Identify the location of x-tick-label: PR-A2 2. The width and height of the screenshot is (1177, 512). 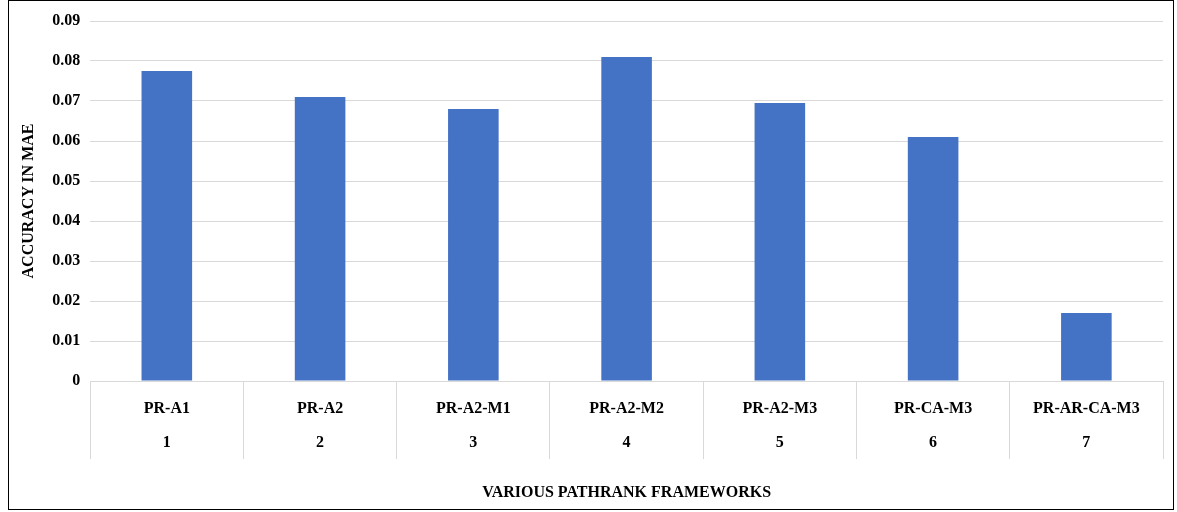
(320, 425).